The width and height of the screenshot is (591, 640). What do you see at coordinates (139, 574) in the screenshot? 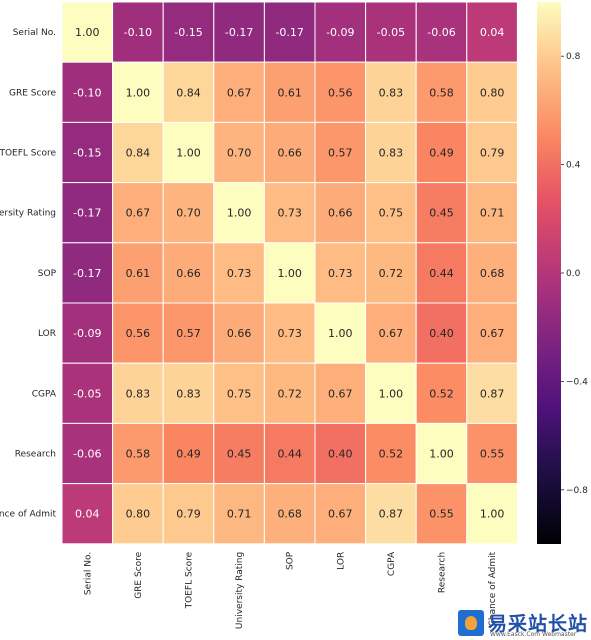
I see `column-tick-label: GRE Score` at bounding box center [139, 574].